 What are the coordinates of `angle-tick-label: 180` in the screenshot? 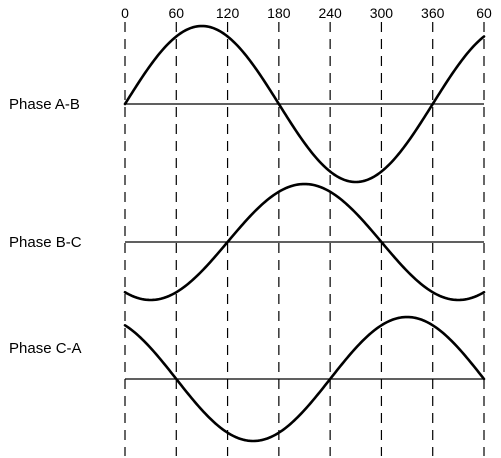 It's located at (279, 13).